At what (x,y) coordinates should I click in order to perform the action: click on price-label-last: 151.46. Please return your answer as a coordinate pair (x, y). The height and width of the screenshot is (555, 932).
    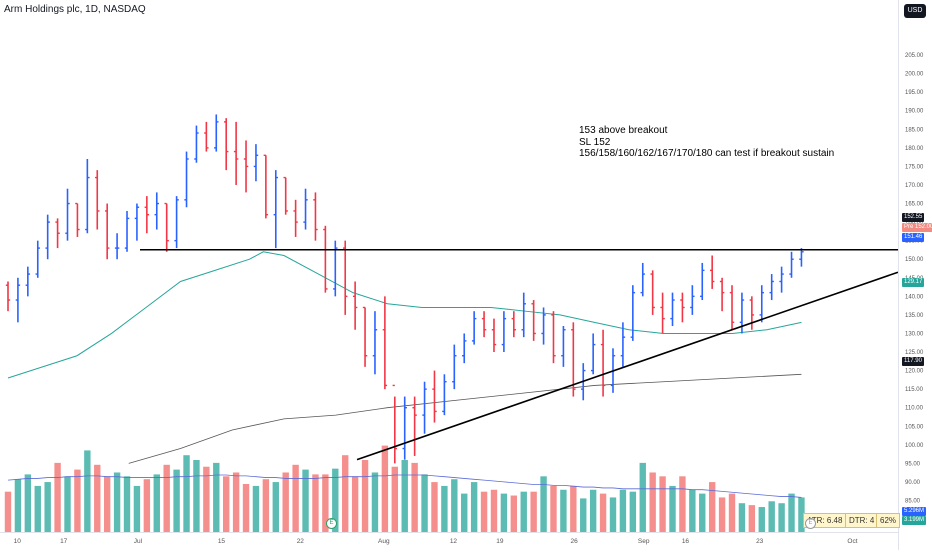
    Looking at the image, I should click on (913, 237).